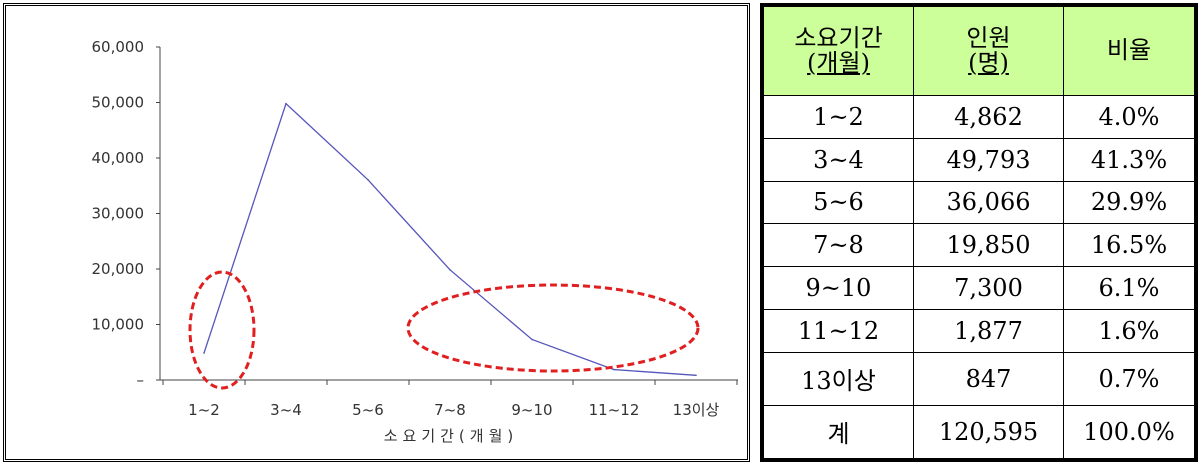  What do you see at coordinates (988, 378) in the screenshot?
I see `cell-people: 847` at bounding box center [988, 378].